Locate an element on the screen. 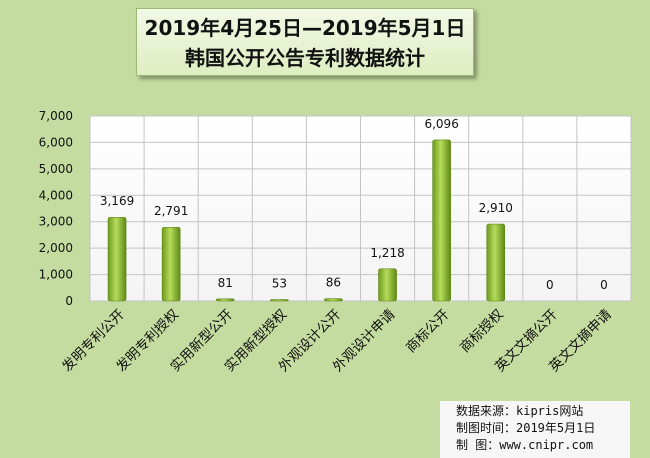 The height and width of the screenshot is (458, 650). x-tick-label: 商标公开 is located at coordinates (427, 331).